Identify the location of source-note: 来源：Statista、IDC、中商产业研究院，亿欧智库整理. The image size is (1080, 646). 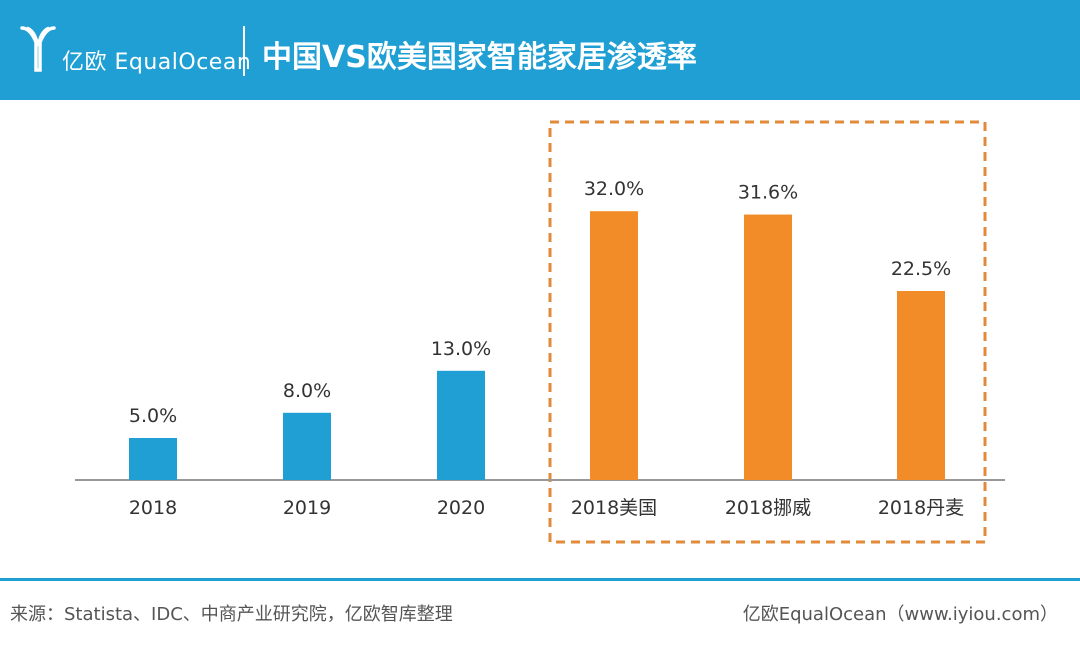
(231, 614).